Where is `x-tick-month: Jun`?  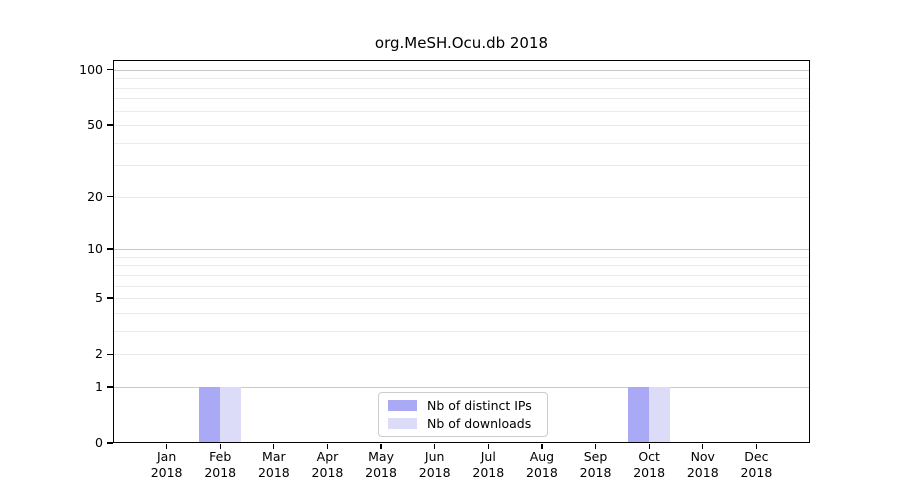 x-tick-month: Jun is located at coordinates (434, 456).